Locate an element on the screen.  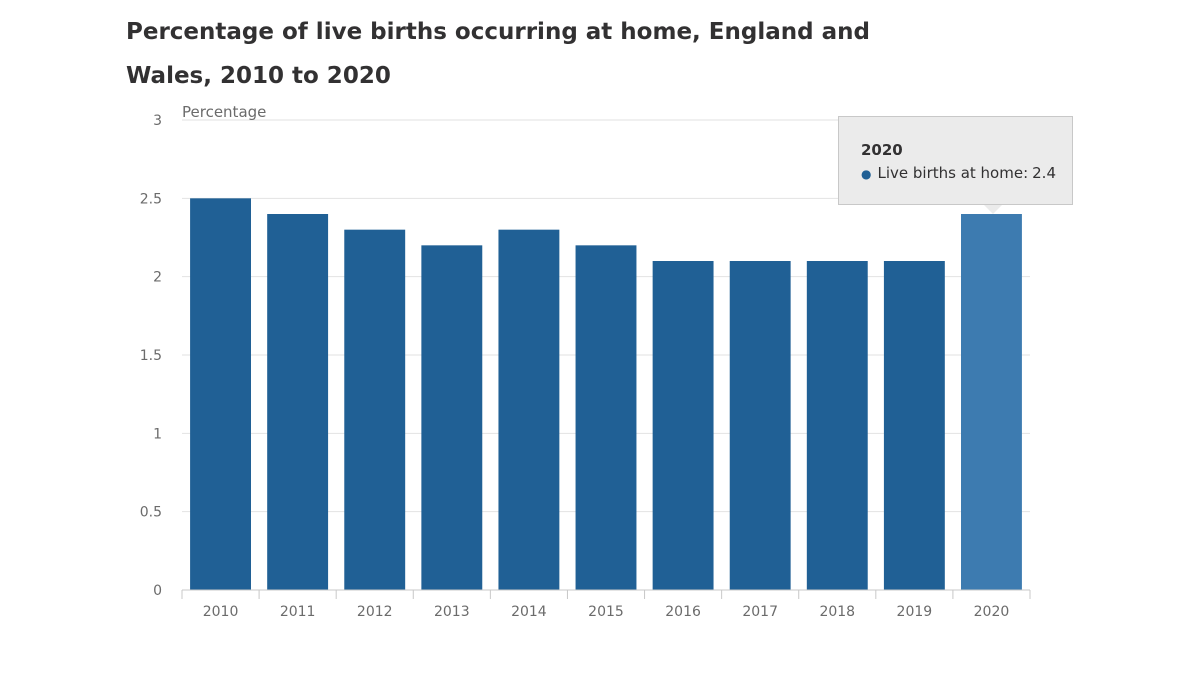
x-tick-label: 2019 is located at coordinates (915, 612).